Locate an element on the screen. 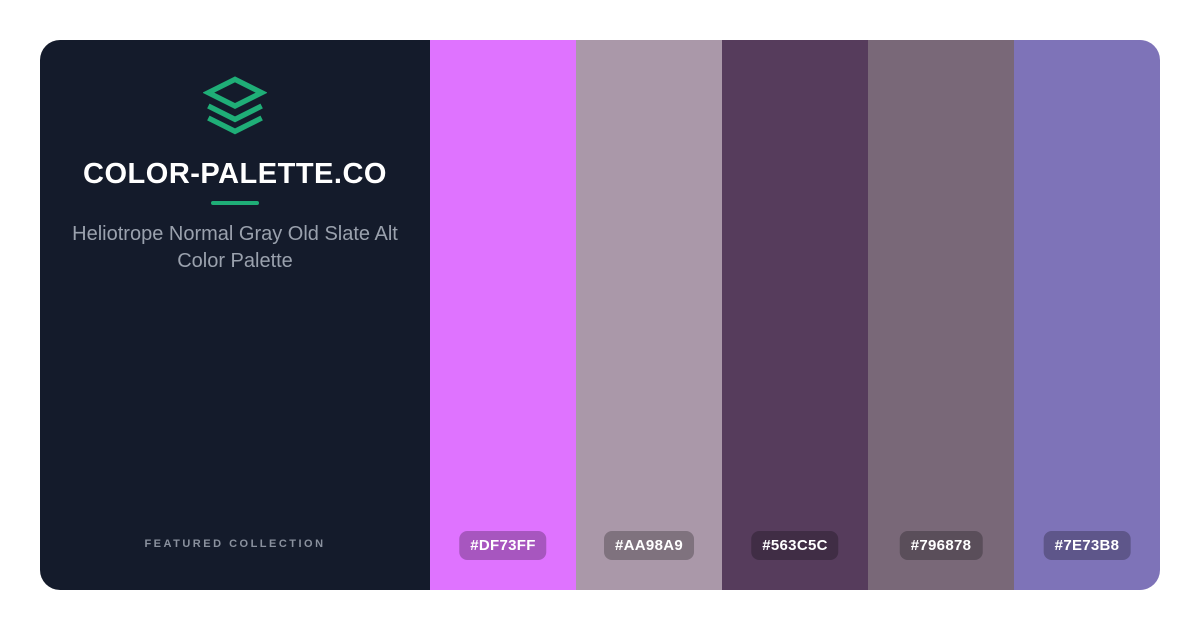 The height and width of the screenshot is (630, 1200). color-swatch: #563C5C is located at coordinates (795, 315).